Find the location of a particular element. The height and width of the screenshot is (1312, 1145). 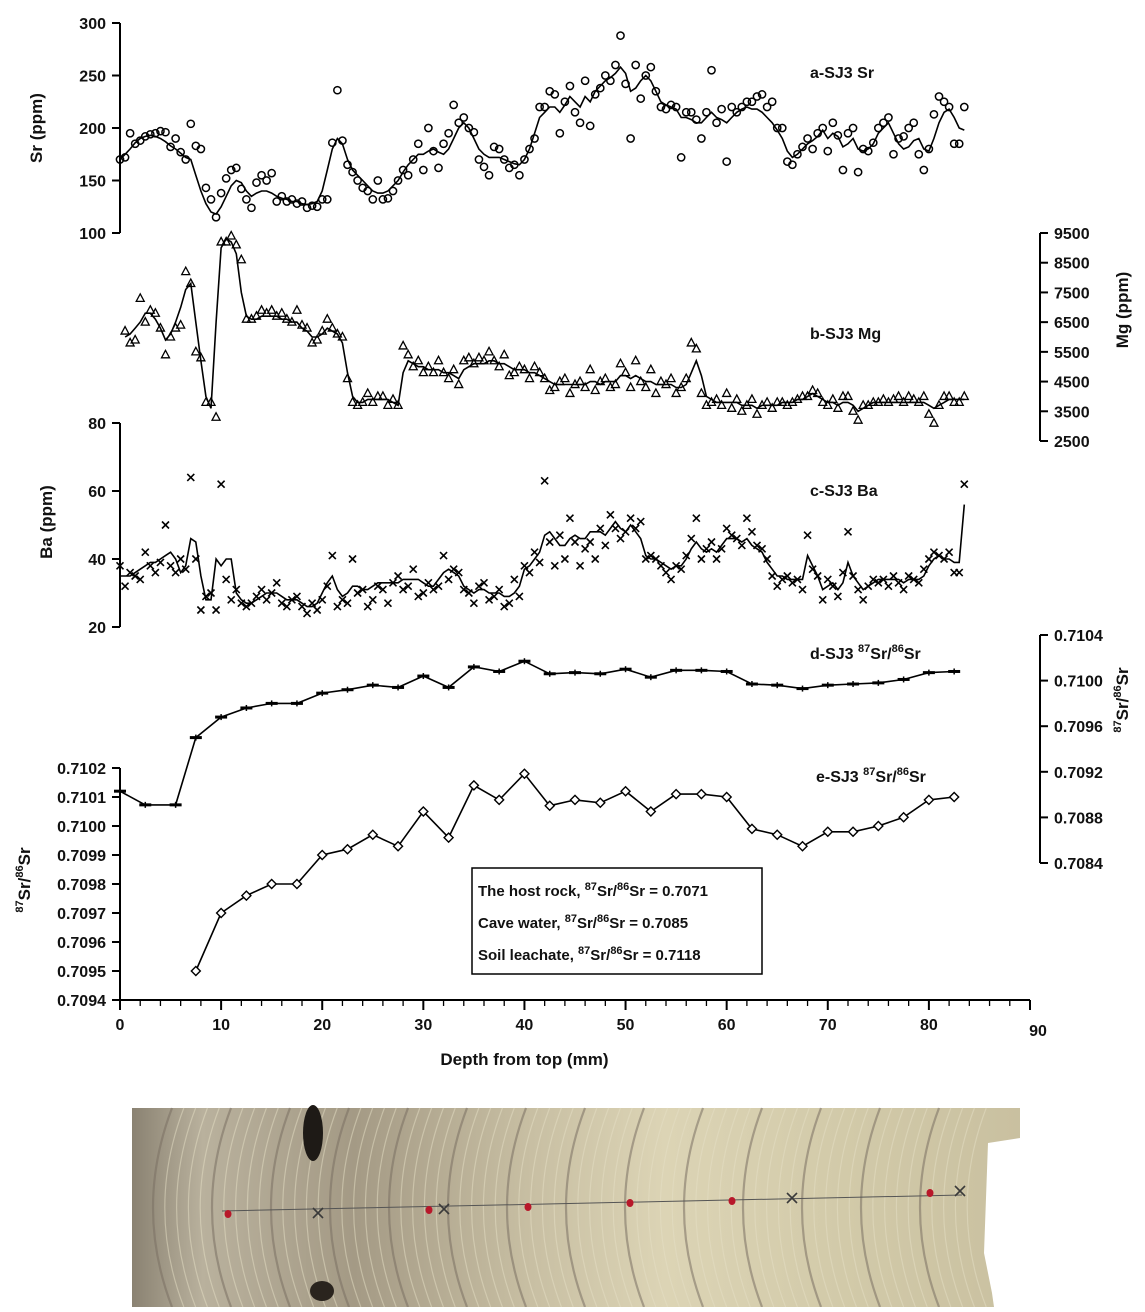

note-line: The host rock, 87Sr/86Sr = 0.7071 is located at coordinates (593, 890).